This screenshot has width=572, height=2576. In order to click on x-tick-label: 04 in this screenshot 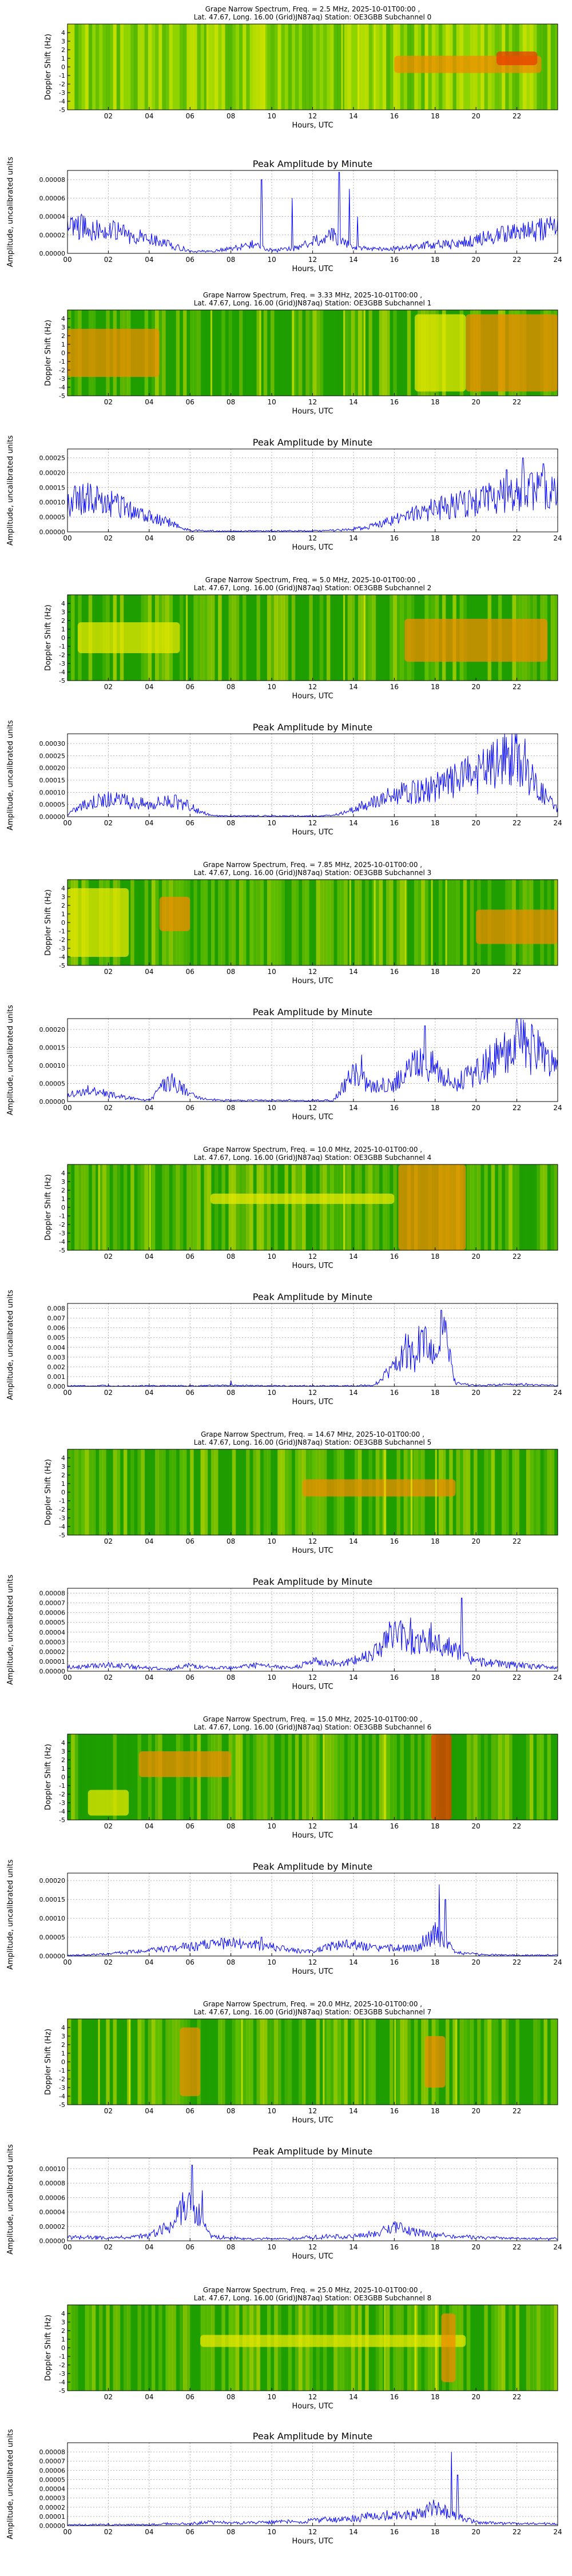, I will do `click(149, 2397)`.